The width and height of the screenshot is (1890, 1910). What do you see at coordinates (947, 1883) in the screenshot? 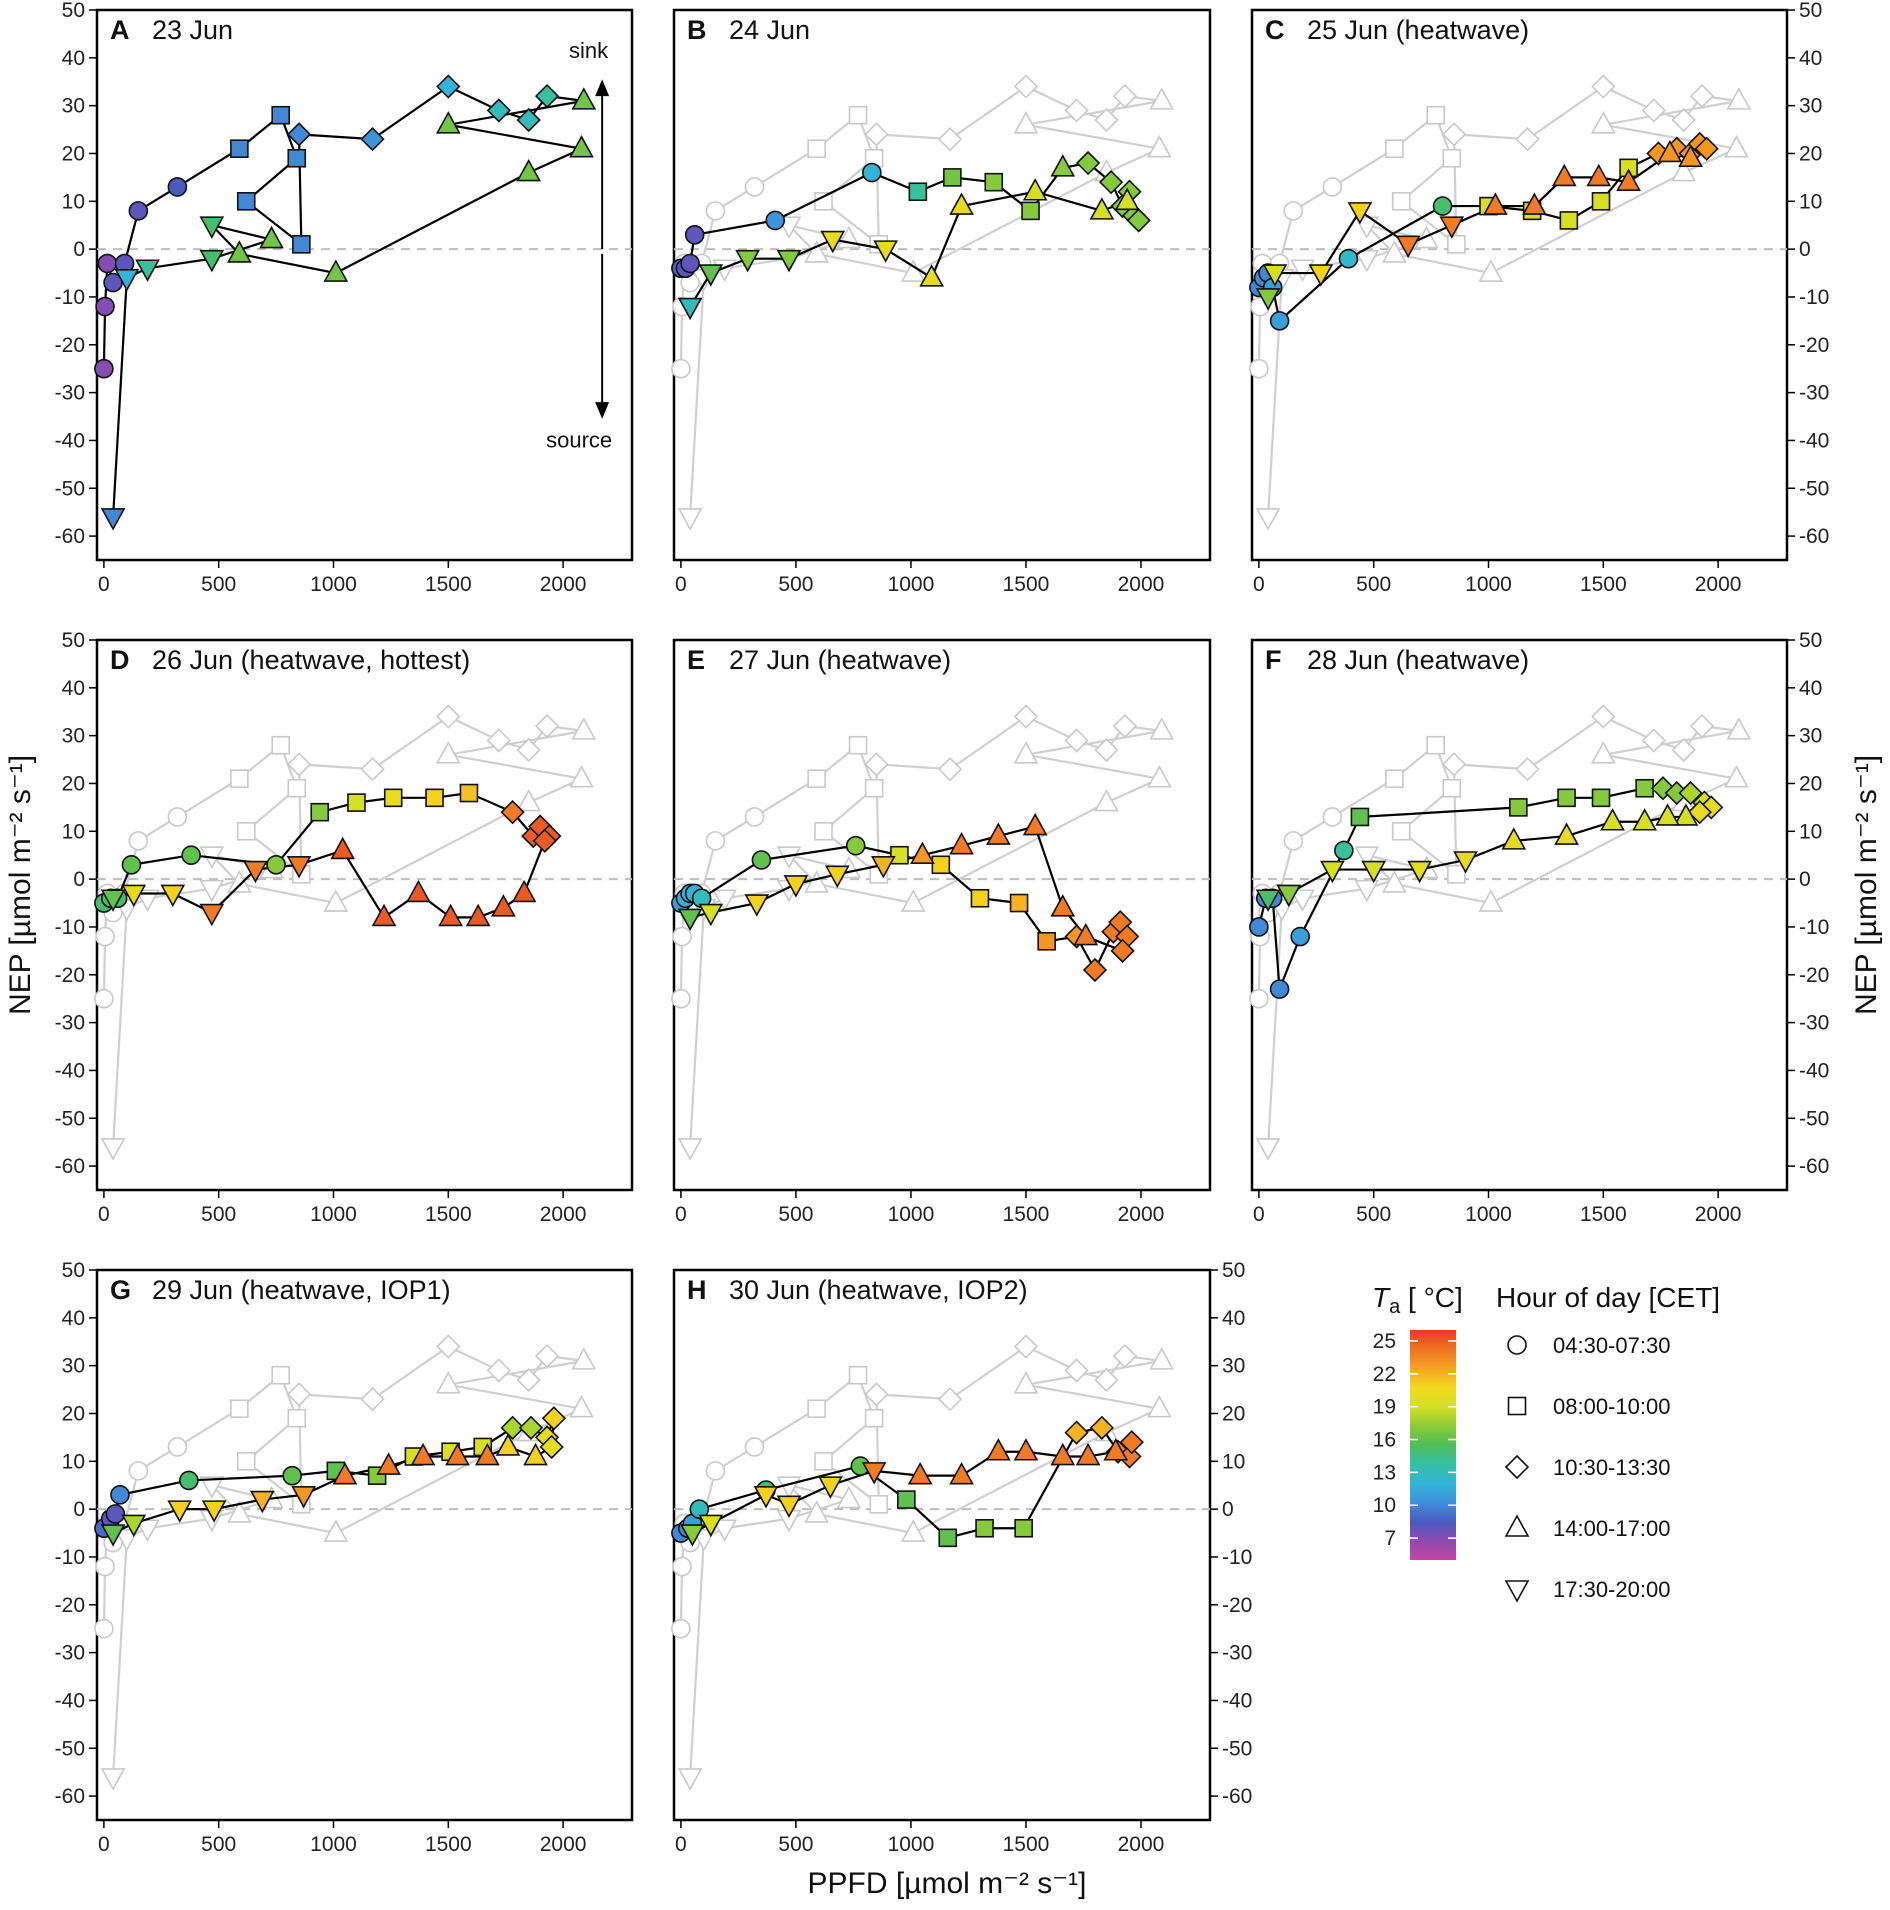
I see `x-axis-label: PPFD [µmol m⁻² s⁻¹]` at bounding box center [947, 1883].